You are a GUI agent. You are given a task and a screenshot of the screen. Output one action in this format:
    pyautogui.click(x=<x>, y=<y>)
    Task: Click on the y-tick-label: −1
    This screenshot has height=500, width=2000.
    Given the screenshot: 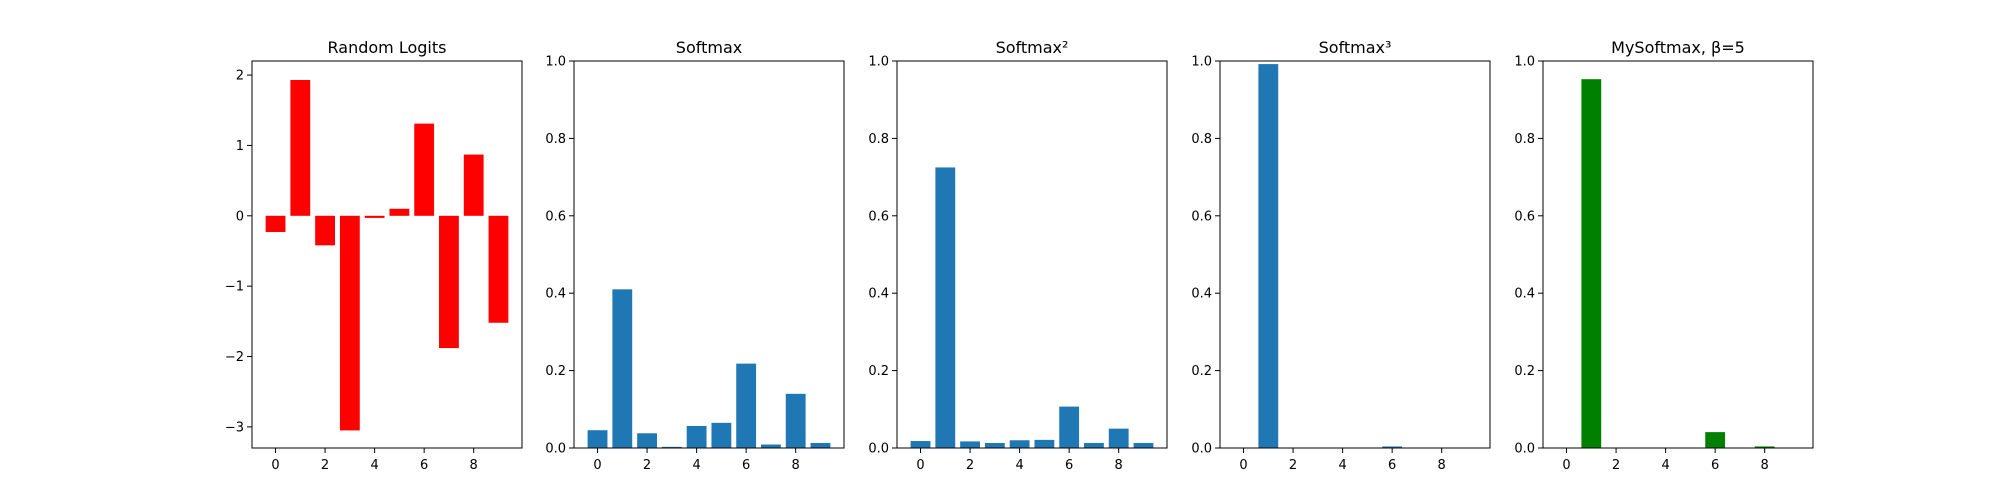 What is the action you would take?
    pyautogui.click(x=234, y=287)
    